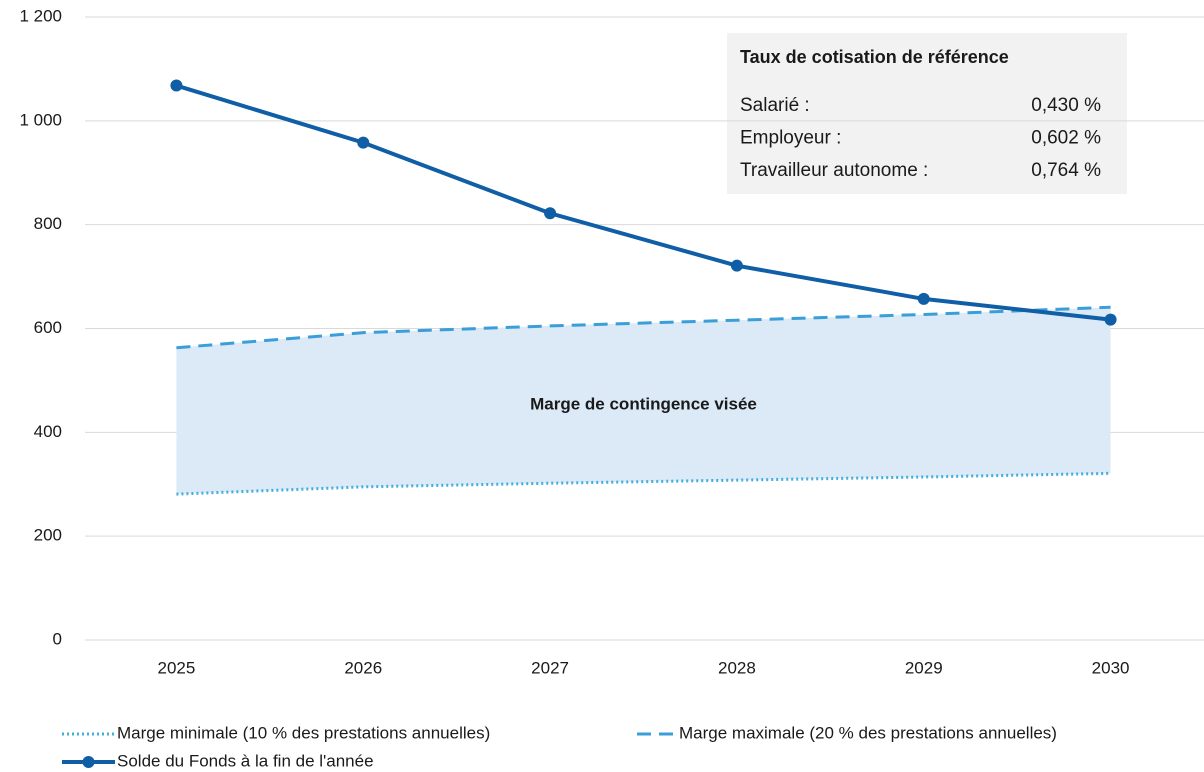 The height and width of the screenshot is (772, 1204). I want to click on x-tick-label: 2027, so click(550, 667).